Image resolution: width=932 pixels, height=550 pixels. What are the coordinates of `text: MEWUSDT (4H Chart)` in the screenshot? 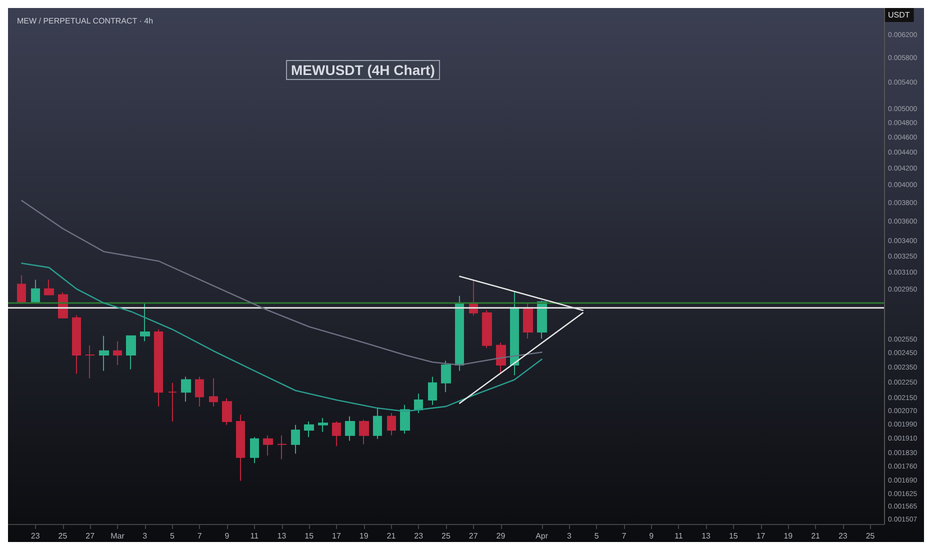 It's located at (363, 70).